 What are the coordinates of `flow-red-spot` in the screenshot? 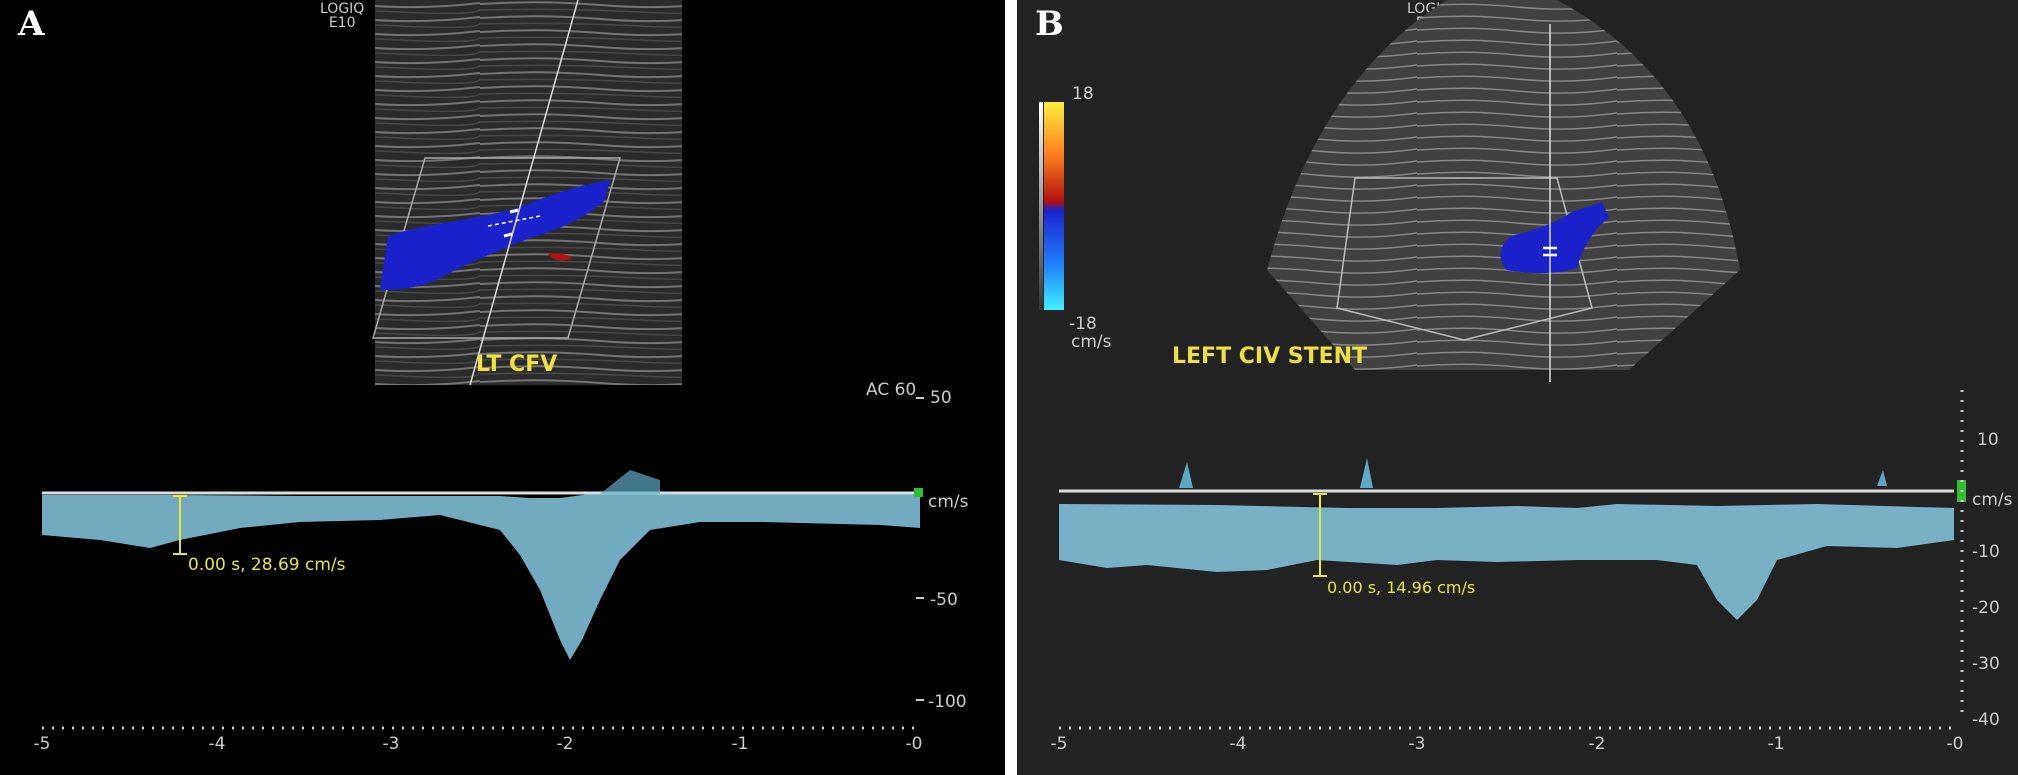 It's located at (560, 257).